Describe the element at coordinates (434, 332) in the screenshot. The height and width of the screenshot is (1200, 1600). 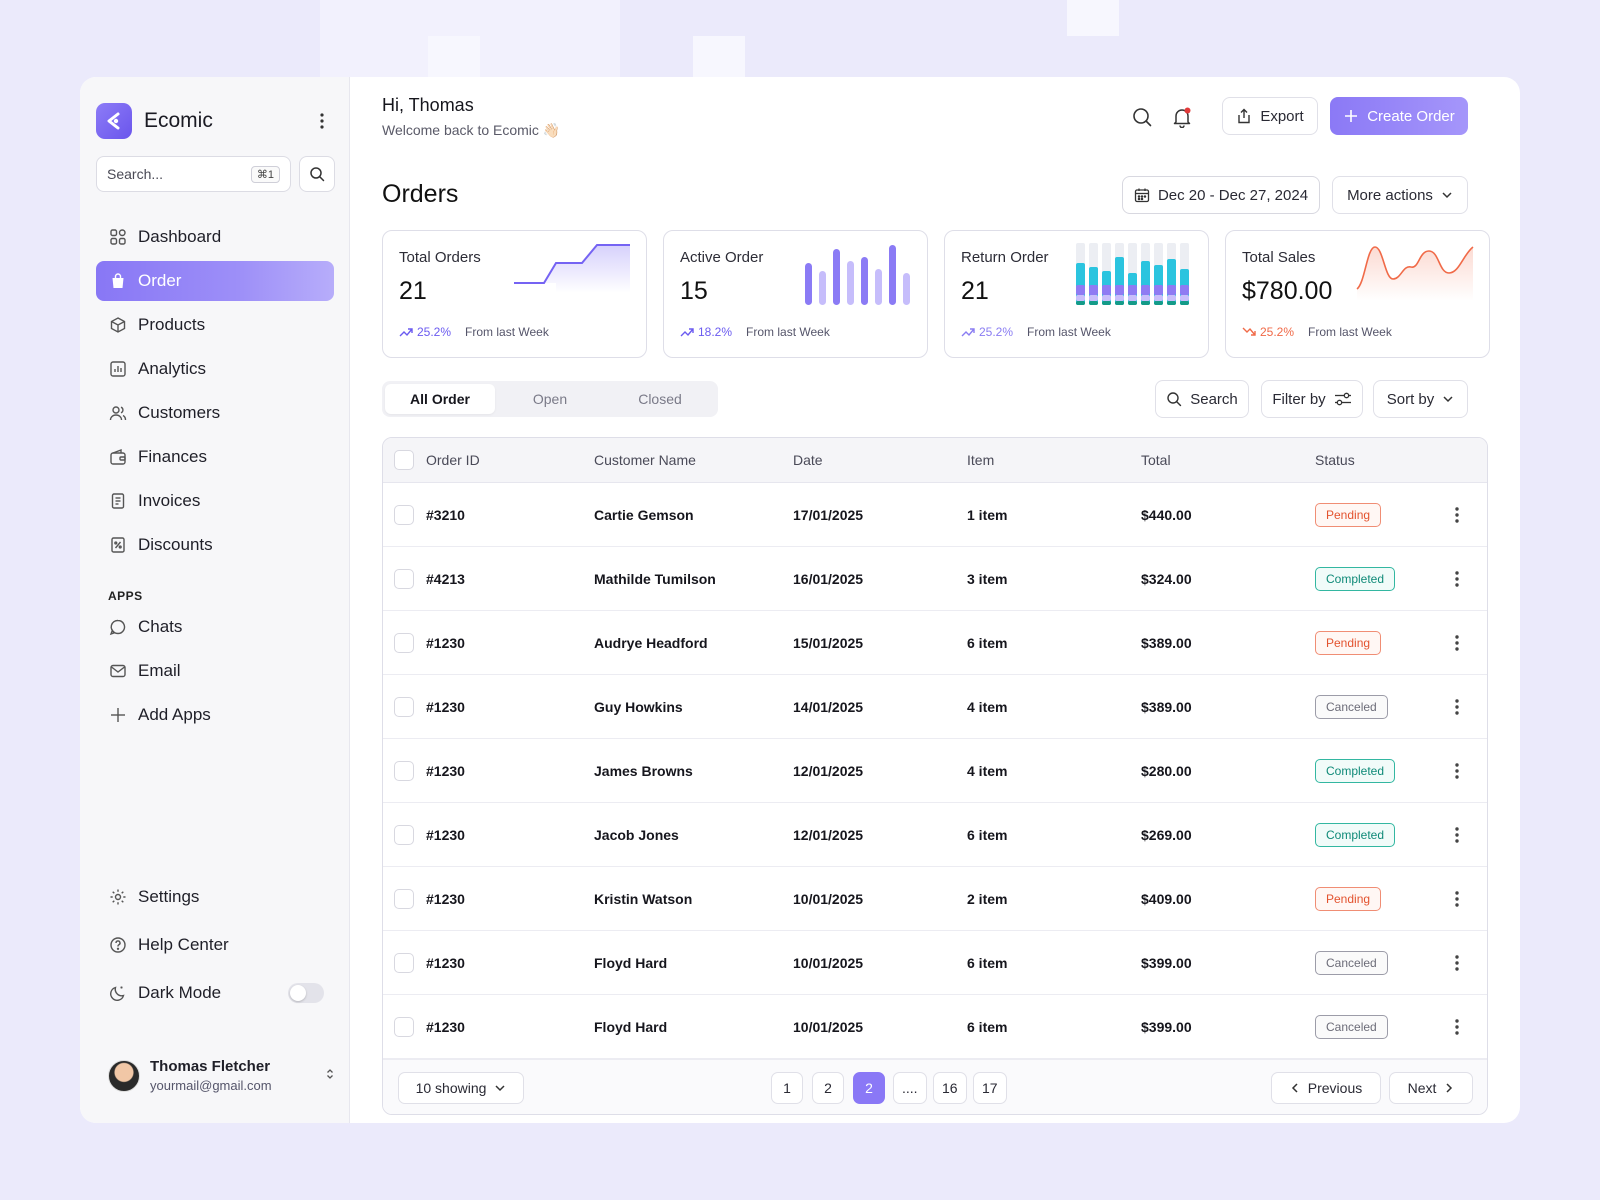
I see `stat-change: 25.2%` at that location.